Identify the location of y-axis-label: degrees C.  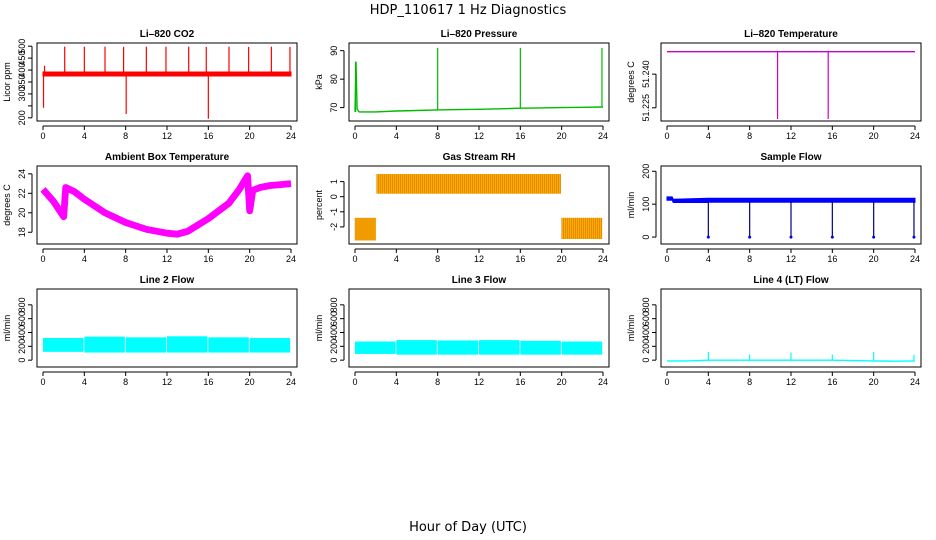
(7, 205).